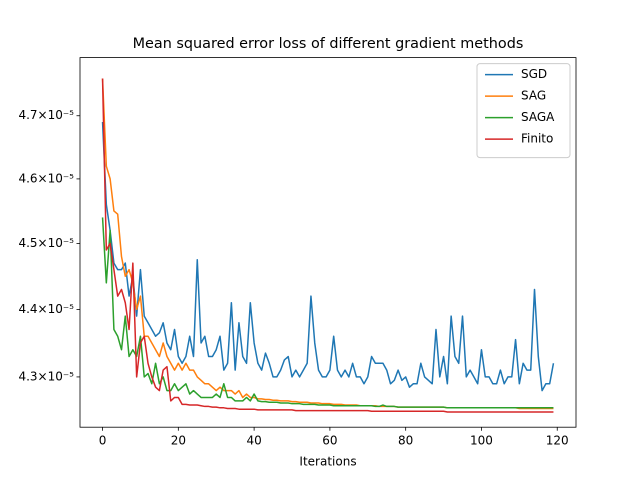 Image resolution: width=640 pixels, height=480 pixels. Describe the element at coordinates (557, 441) in the screenshot. I see `x-tick-label: 120` at that location.